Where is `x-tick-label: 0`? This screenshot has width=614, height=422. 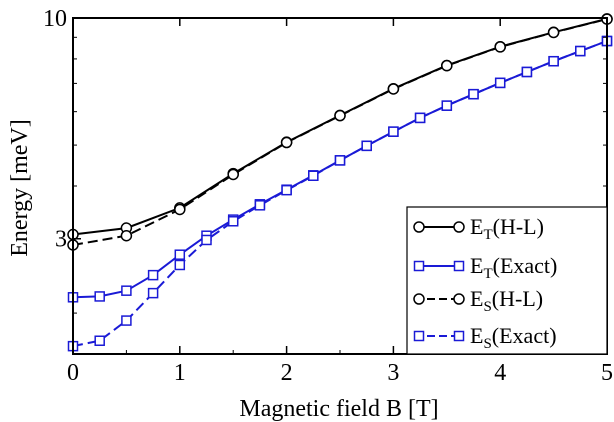
x-tick-label: 0 is located at coordinates (73, 373).